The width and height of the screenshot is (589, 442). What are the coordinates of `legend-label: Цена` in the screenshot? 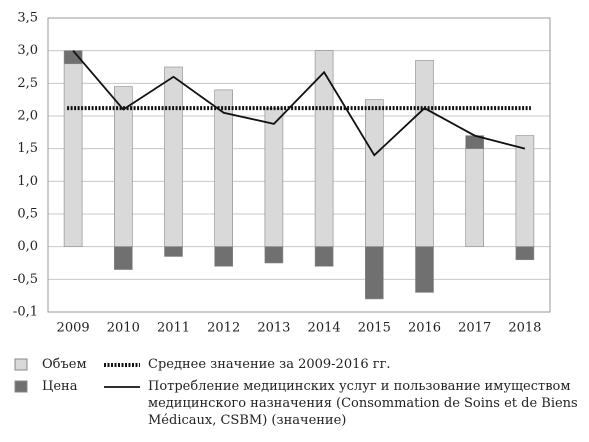 It's located at (60, 386).